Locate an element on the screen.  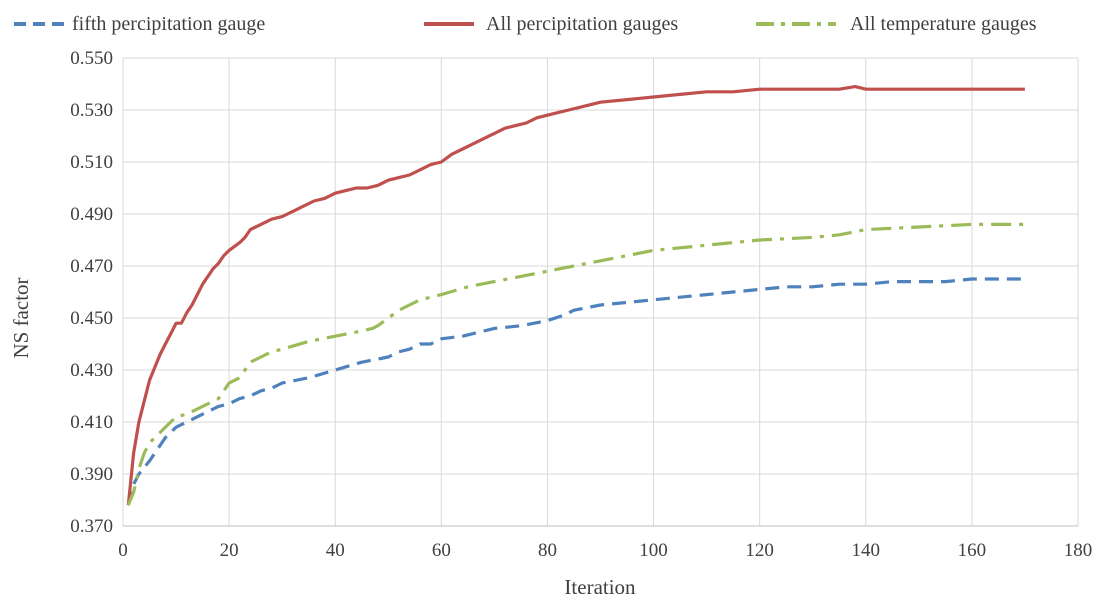
x-tick-label: 40 is located at coordinates (335, 550).